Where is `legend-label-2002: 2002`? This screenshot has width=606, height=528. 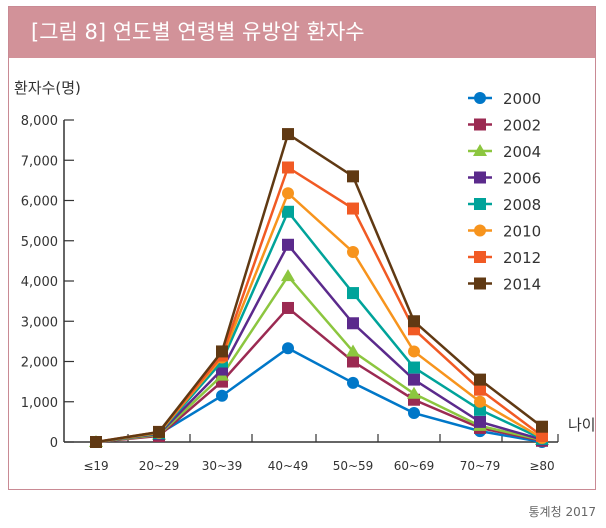 legend-label-2002: 2002 is located at coordinates (522, 126).